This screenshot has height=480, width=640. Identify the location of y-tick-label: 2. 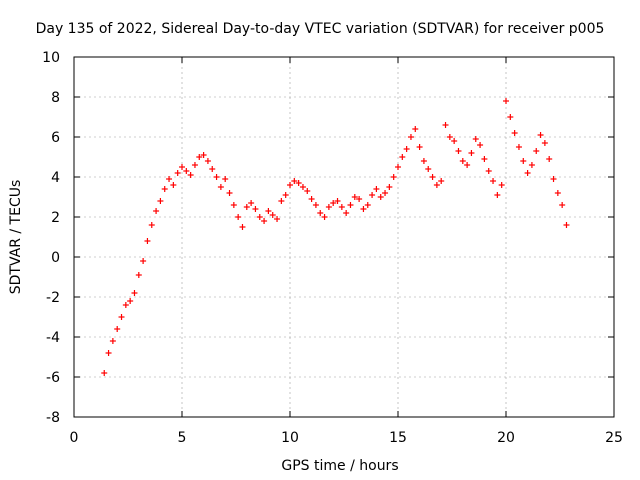
(55, 218).